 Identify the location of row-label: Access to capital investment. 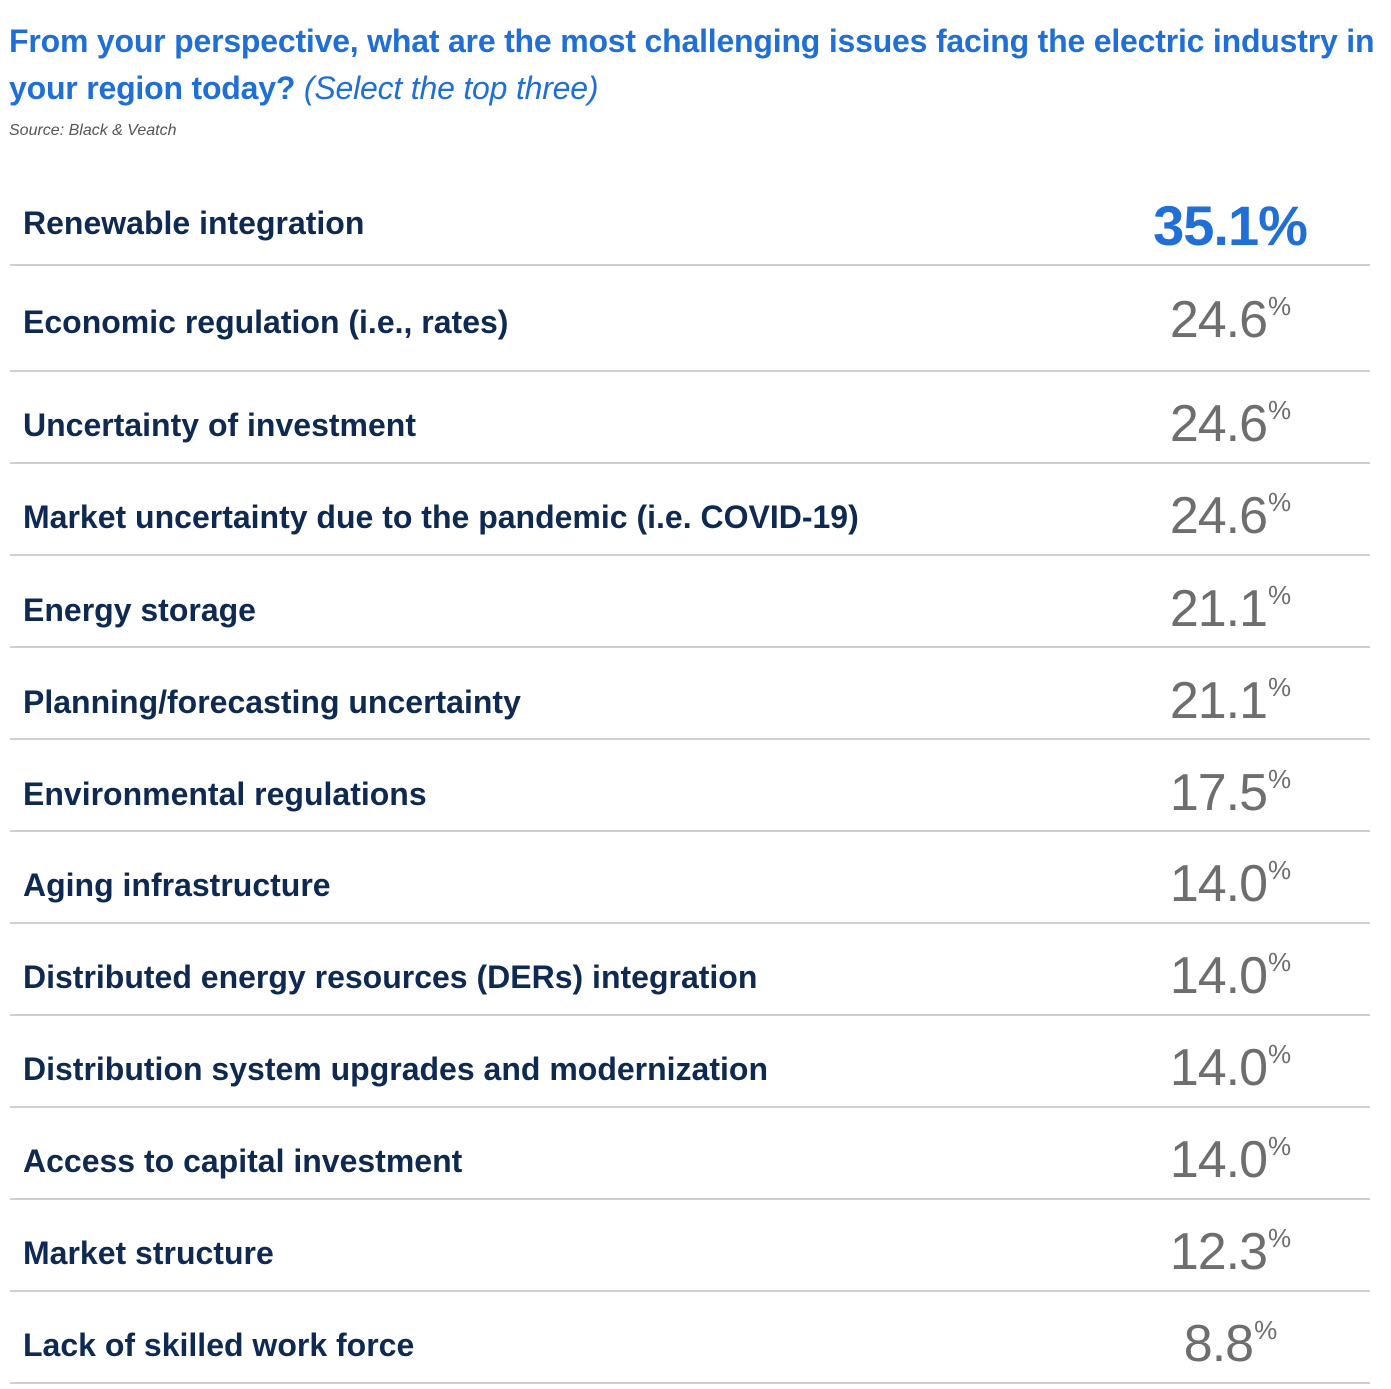
(243, 1161).